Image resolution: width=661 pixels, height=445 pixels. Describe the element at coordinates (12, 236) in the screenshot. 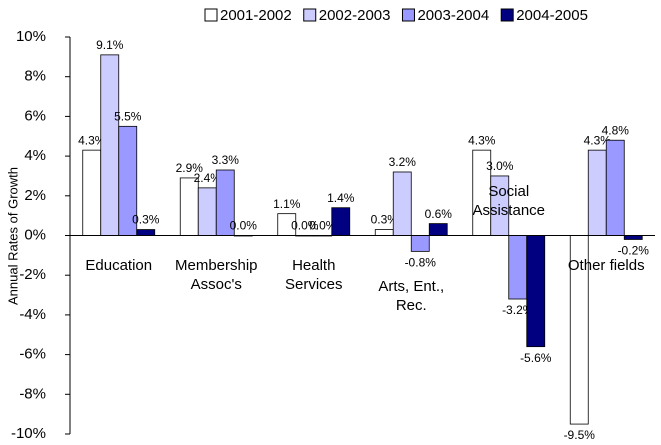

I see `y-axis-title: Annual Rates of Growth` at that location.